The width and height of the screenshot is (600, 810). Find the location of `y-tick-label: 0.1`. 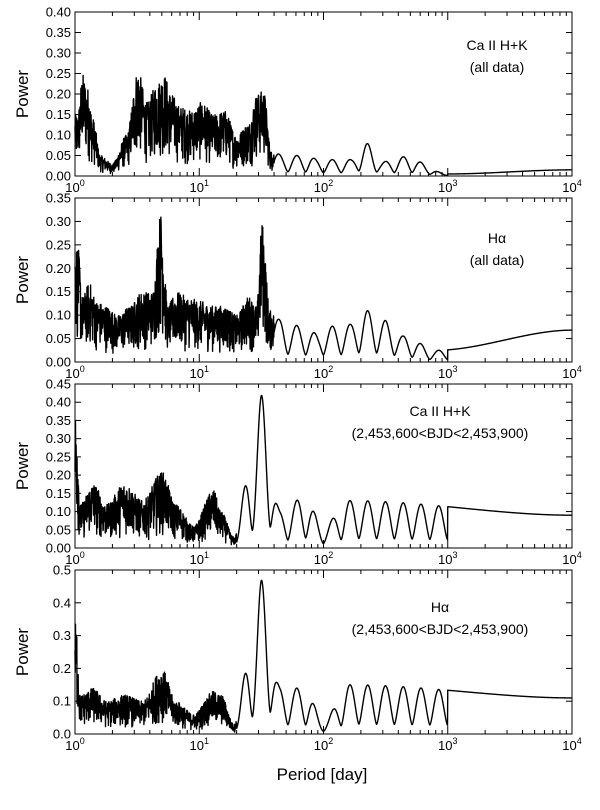

y-tick-label: 0.1 is located at coordinates (62, 701).